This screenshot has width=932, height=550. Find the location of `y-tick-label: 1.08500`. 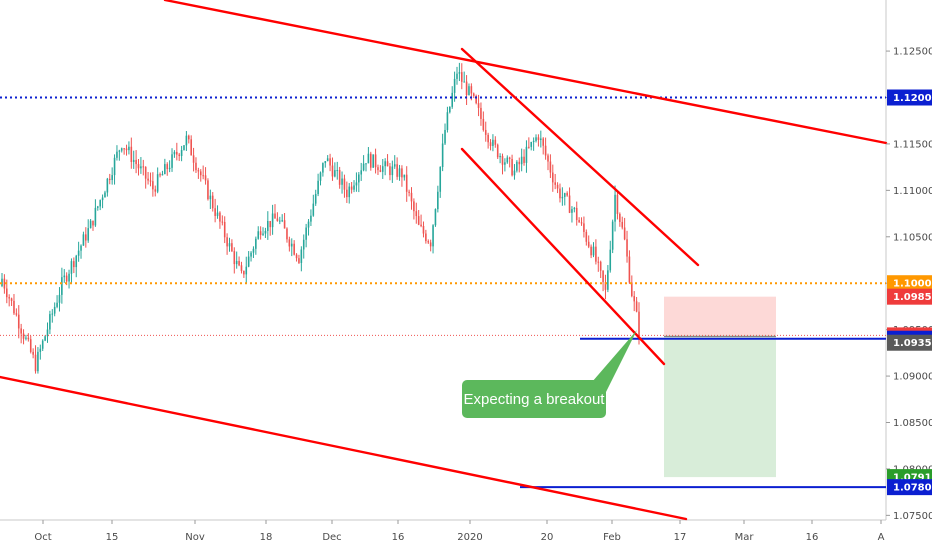

y-tick-label: 1.08500 is located at coordinates (912, 423).